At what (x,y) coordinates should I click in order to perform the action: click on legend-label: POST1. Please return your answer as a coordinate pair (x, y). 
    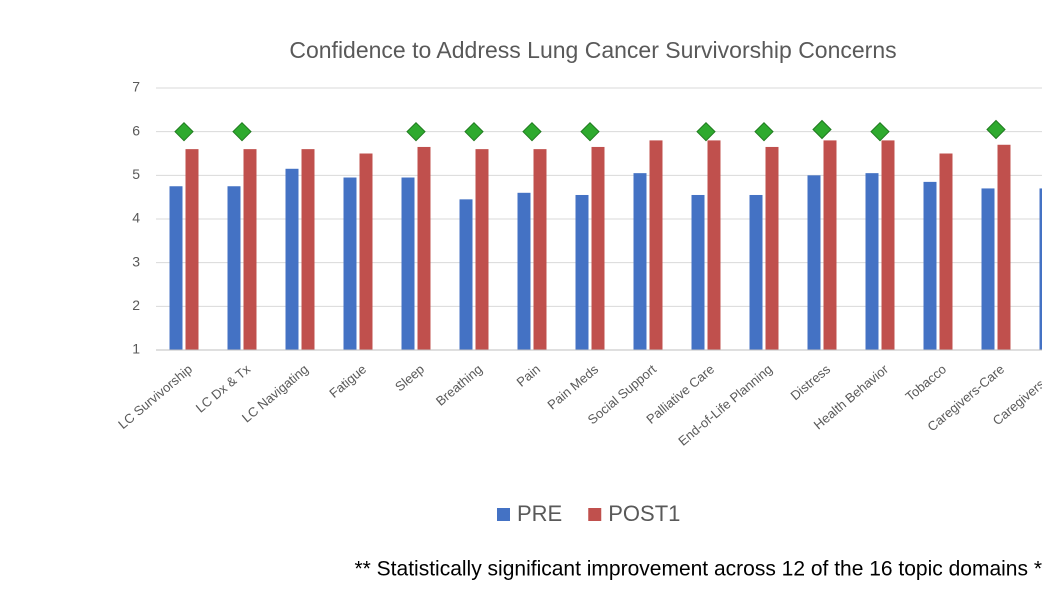
    Looking at the image, I should click on (644, 513).